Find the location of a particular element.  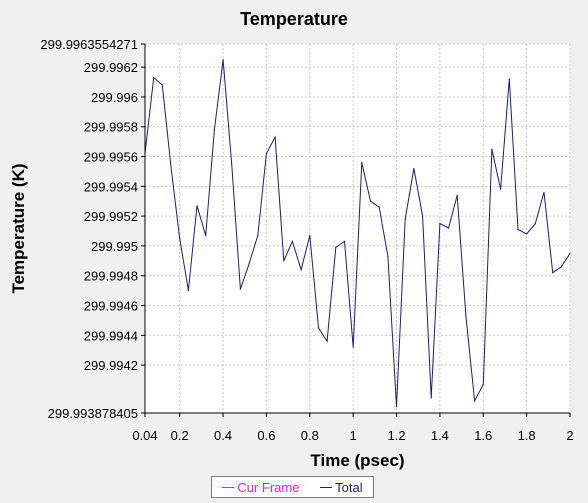

x-tick-label: 0.2 is located at coordinates (180, 435).